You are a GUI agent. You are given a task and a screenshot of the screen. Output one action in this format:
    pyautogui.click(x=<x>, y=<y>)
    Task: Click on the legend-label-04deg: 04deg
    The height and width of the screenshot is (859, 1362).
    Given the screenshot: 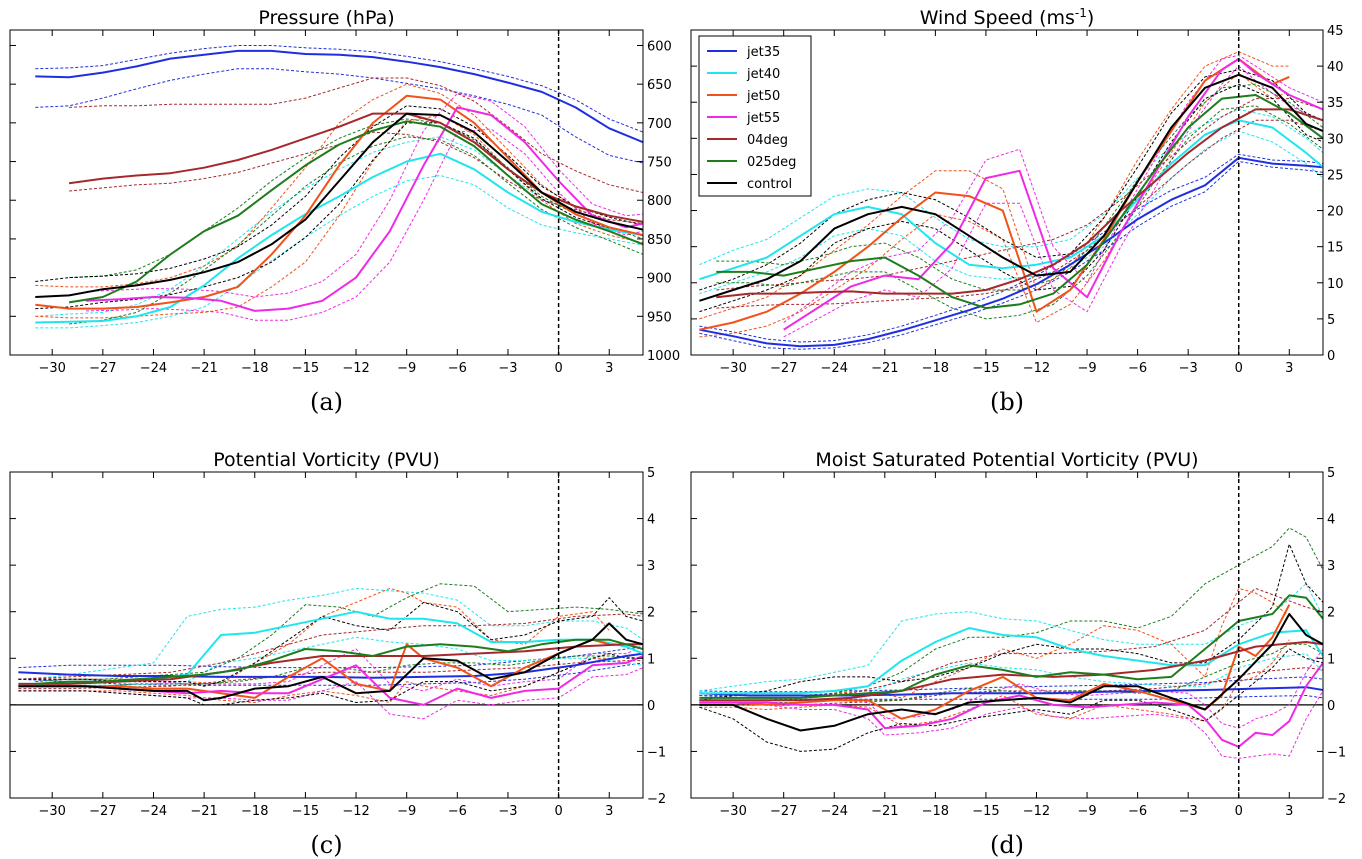 What is the action you would take?
    pyautogui.click(x=767, y=140)
    